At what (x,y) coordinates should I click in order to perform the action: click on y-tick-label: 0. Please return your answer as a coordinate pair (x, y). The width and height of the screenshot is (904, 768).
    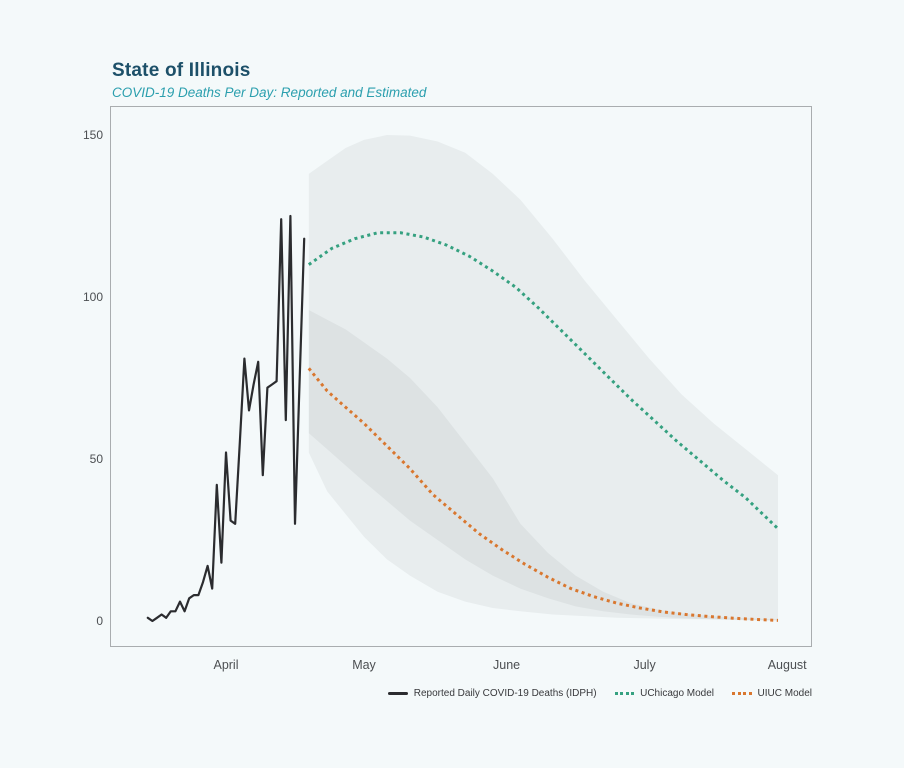
    Looking at the image, I should click on (99, 621).